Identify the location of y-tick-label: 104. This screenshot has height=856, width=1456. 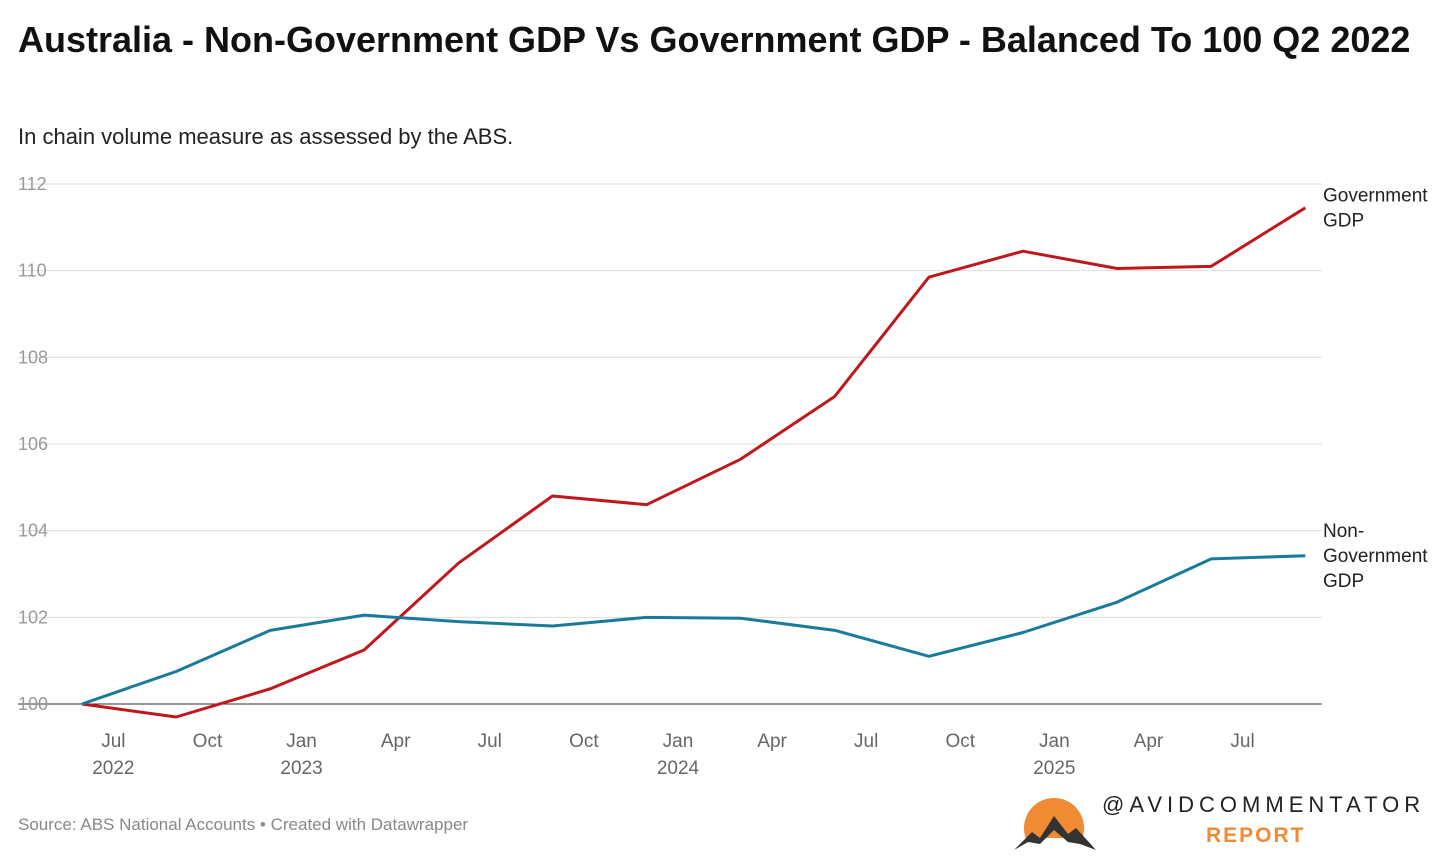
(33, 531).